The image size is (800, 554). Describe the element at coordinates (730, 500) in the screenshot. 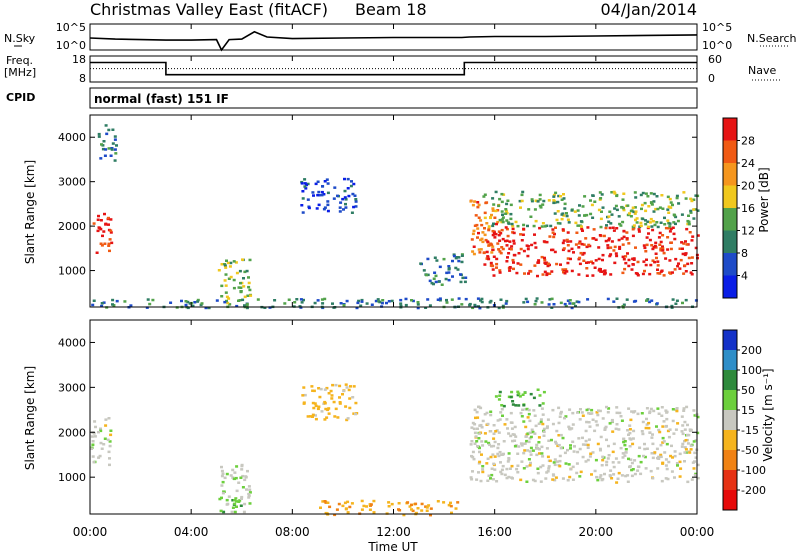

I see `velocity-colorbar-band` at that location.